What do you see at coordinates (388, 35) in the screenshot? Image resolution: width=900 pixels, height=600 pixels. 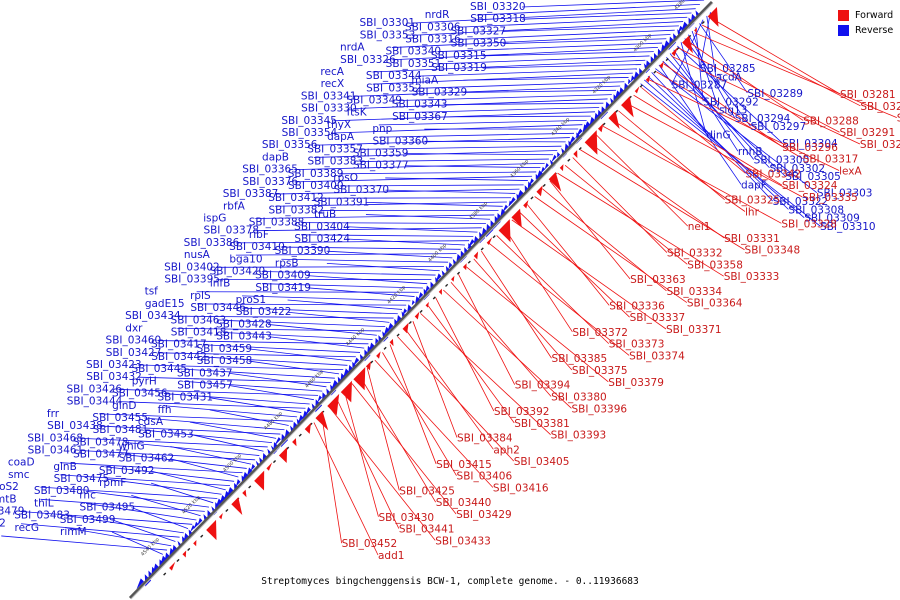 I see `reverse-gene-label: SBI_03353` at bounding box center [388, 35].